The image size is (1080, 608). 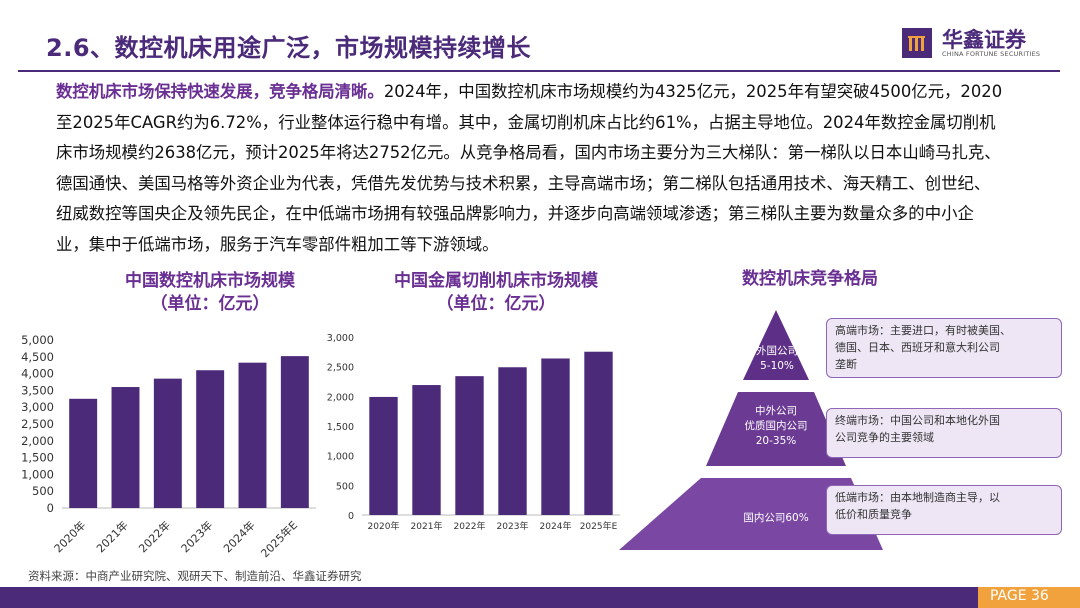 I want to click on footer-disclaimer: 请阅读最后一页重要免责声明, so click(x=859, y=12).